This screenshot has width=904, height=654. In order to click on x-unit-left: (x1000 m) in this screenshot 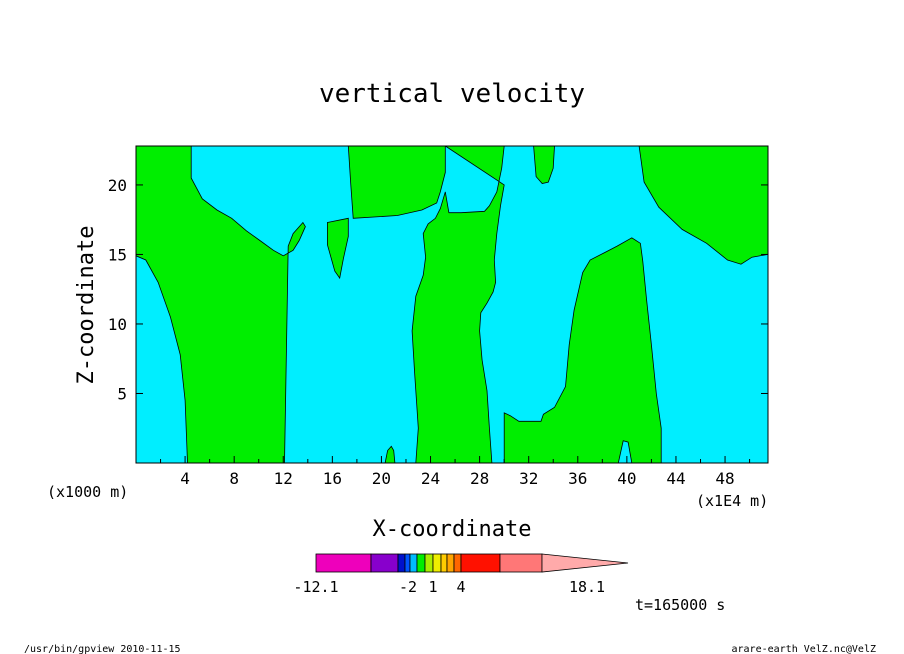, I will do `click(87, 492)`.